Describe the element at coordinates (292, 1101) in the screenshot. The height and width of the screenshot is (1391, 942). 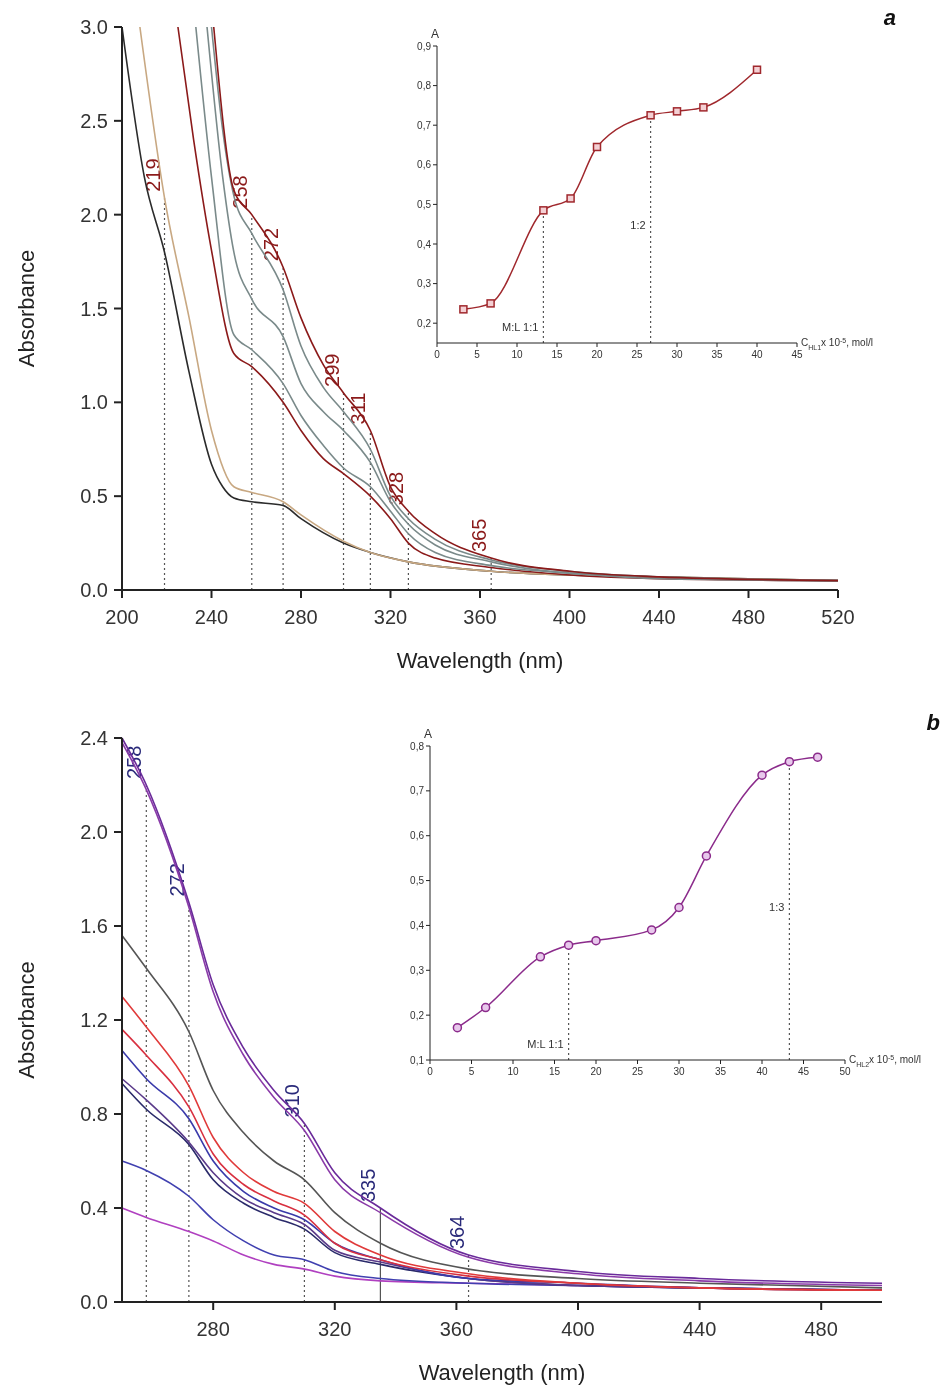
I see `ref-line-label: 310` at that location.